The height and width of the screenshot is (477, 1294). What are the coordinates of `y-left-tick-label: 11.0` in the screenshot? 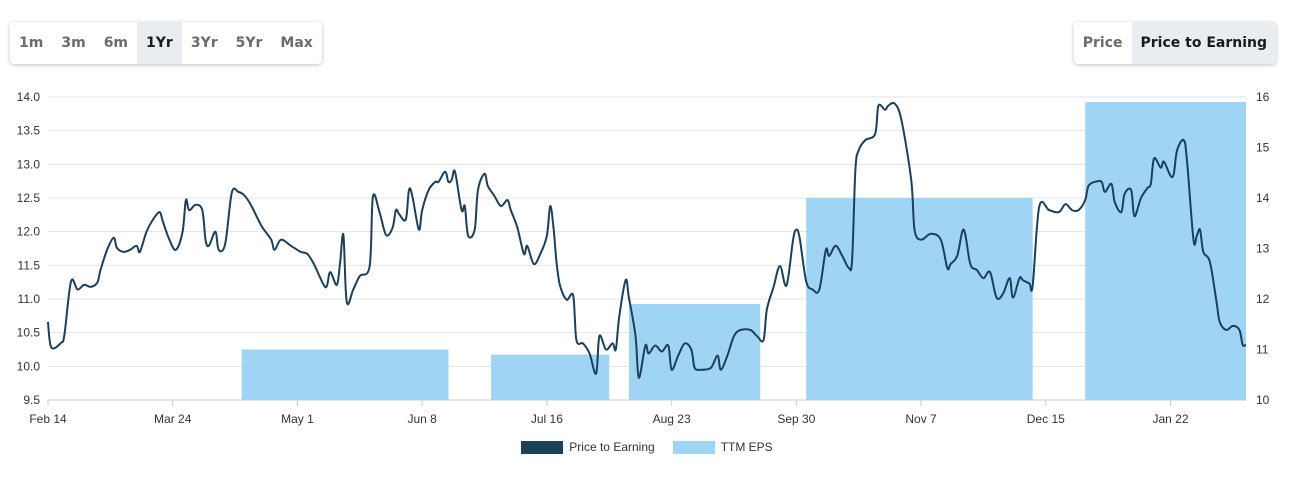 It's located at (29, 299).